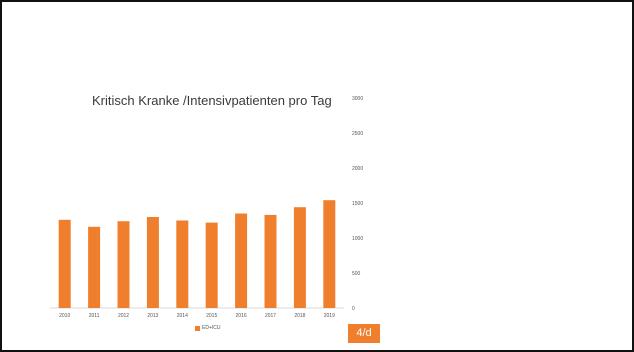  Describe the element at coordinates (299, 257) in the screenshot. I see `bar-2018` at that location.